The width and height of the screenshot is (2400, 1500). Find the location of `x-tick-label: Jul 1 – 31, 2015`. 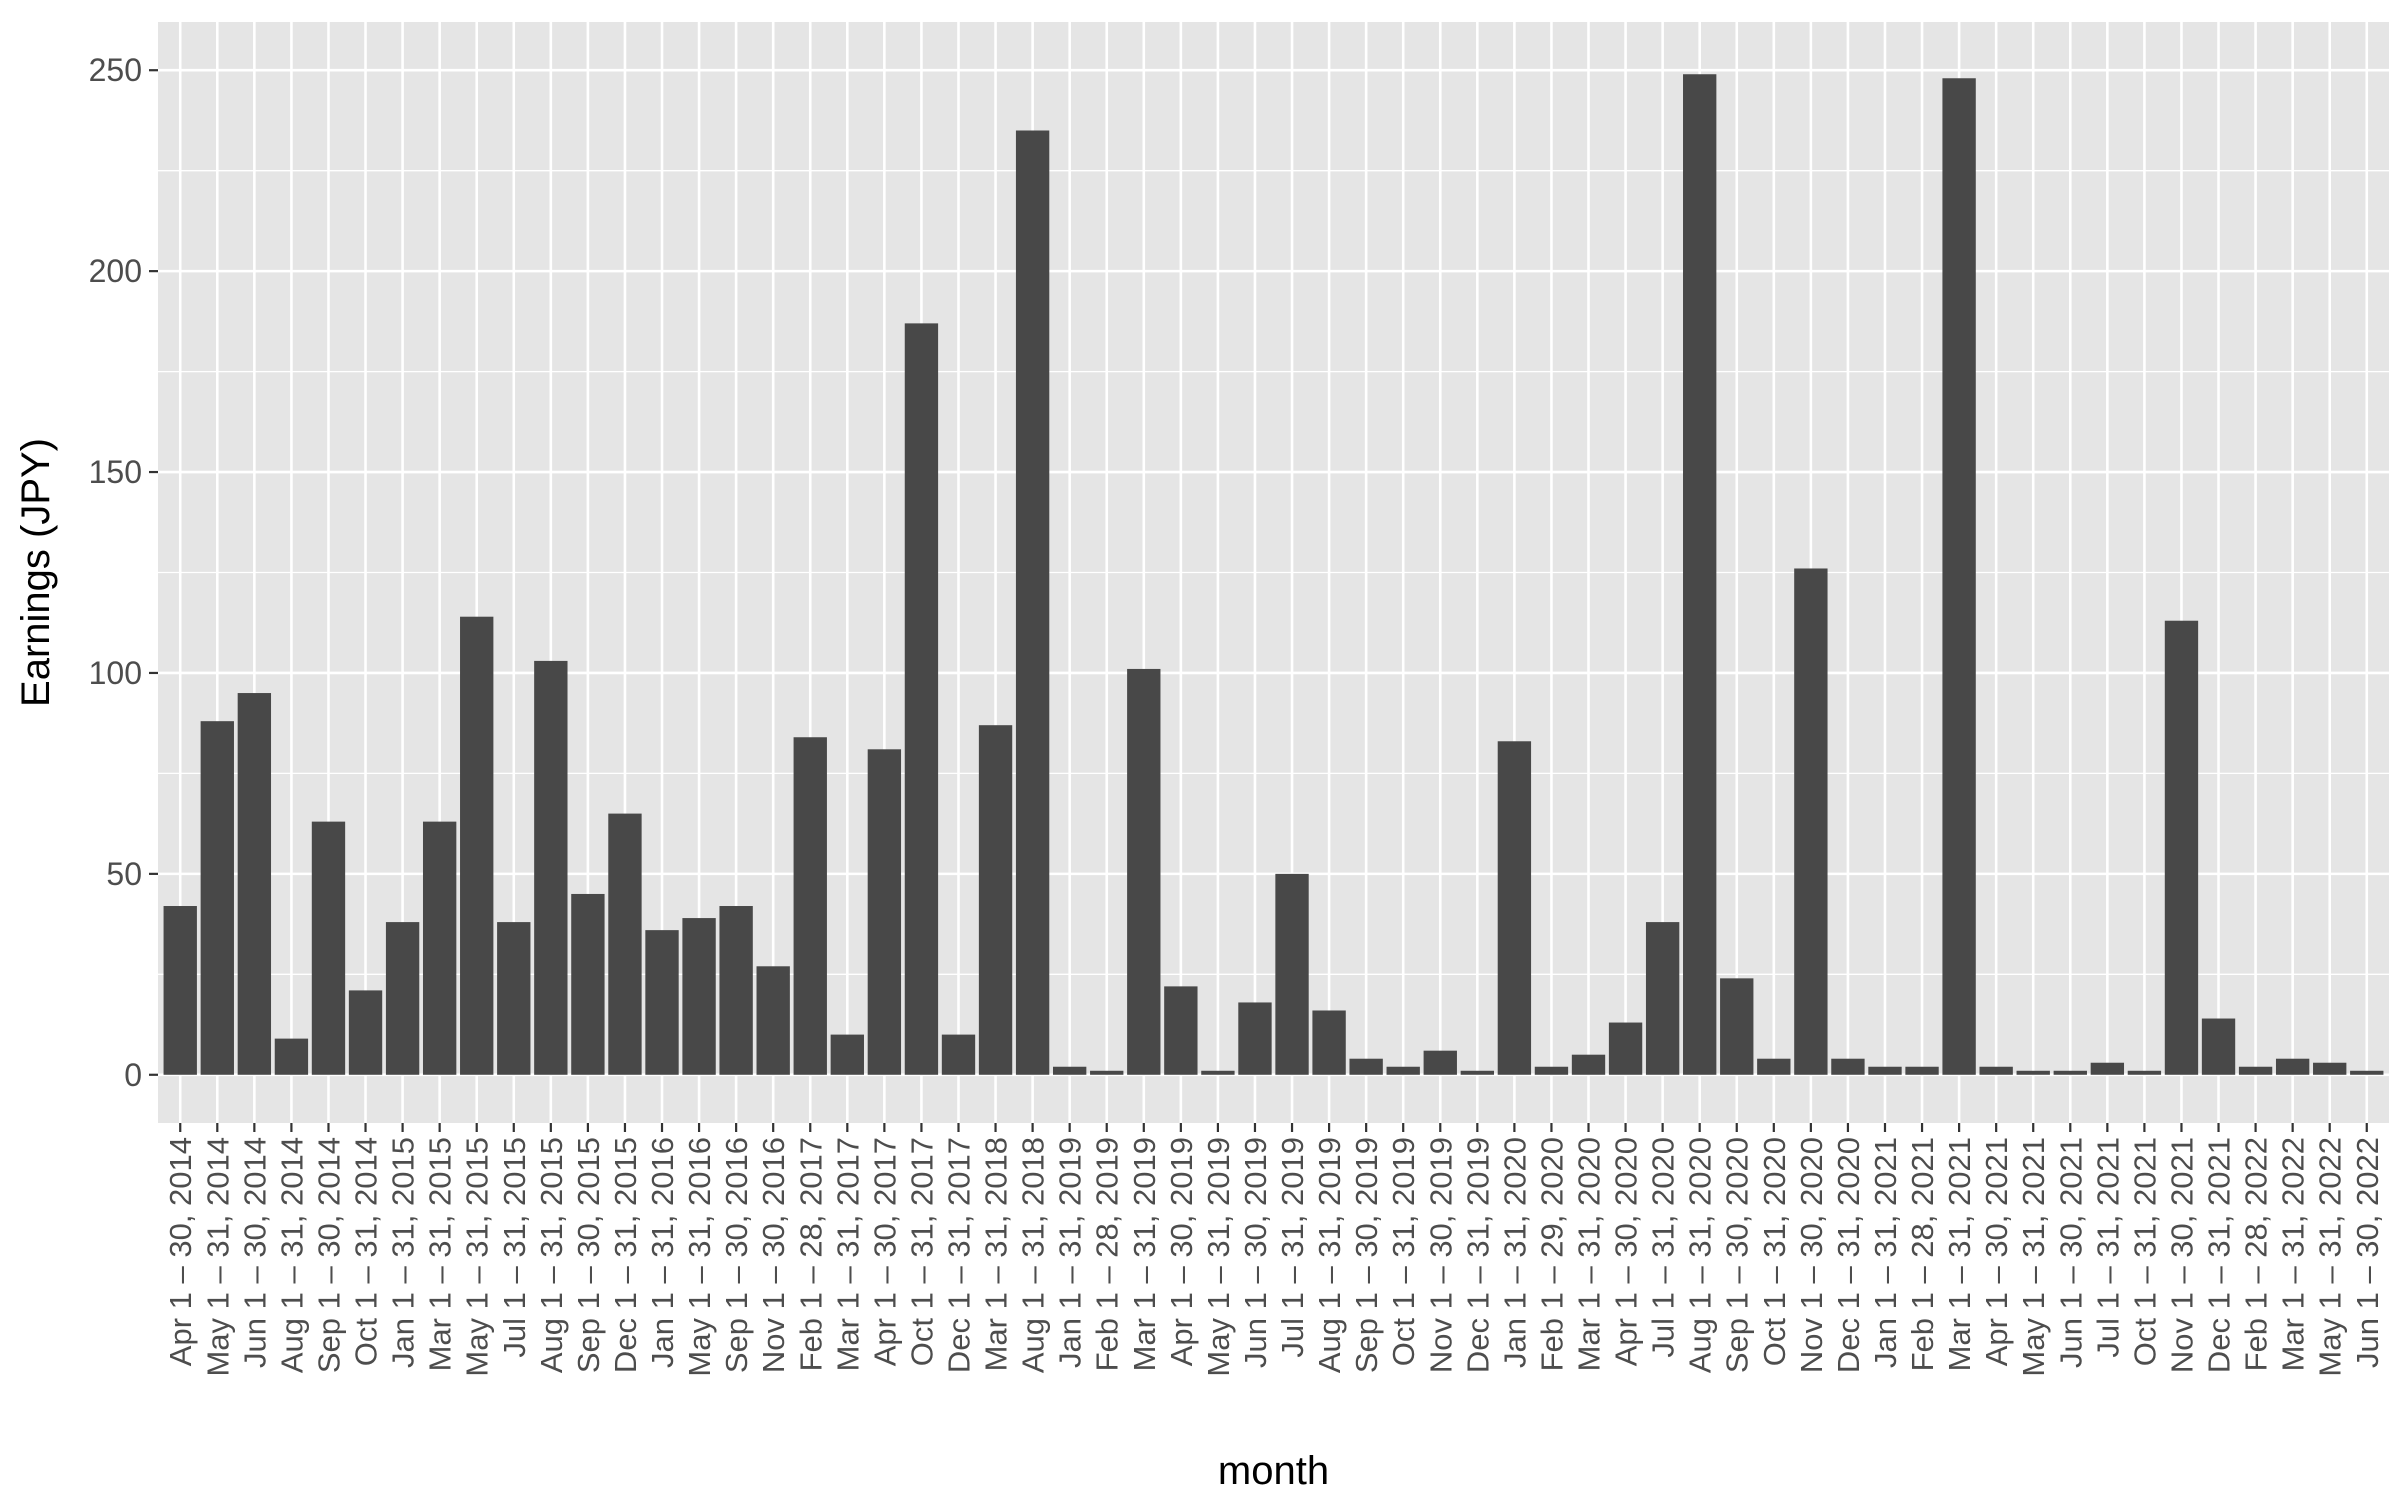

x-tick-label: Jul 1 – 31, 2015 is located at coordinates (514, 1247).